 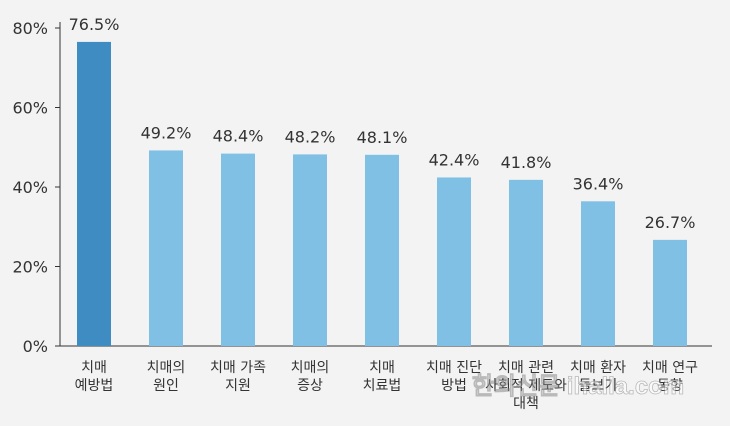 What do you see at coordinates (526, 368) in the screenshot?
I see `x-tick-label-line: 치매 관련` at bounding box center [526, 368].